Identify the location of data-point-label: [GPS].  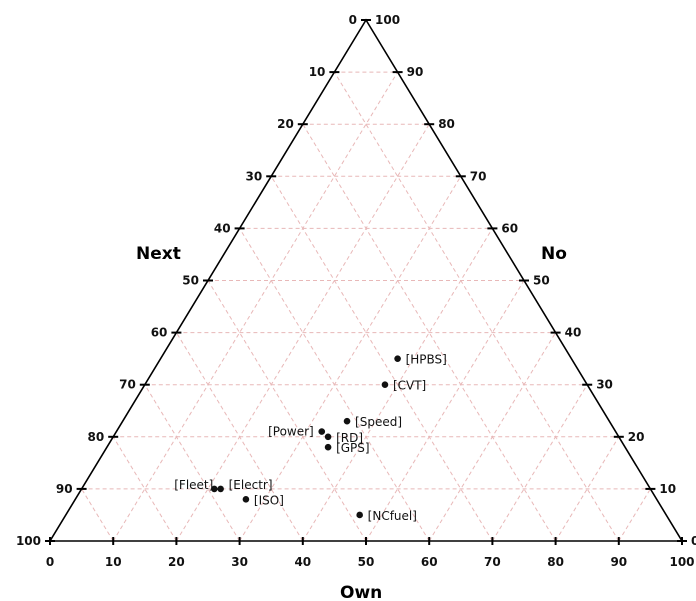
(353, 448).